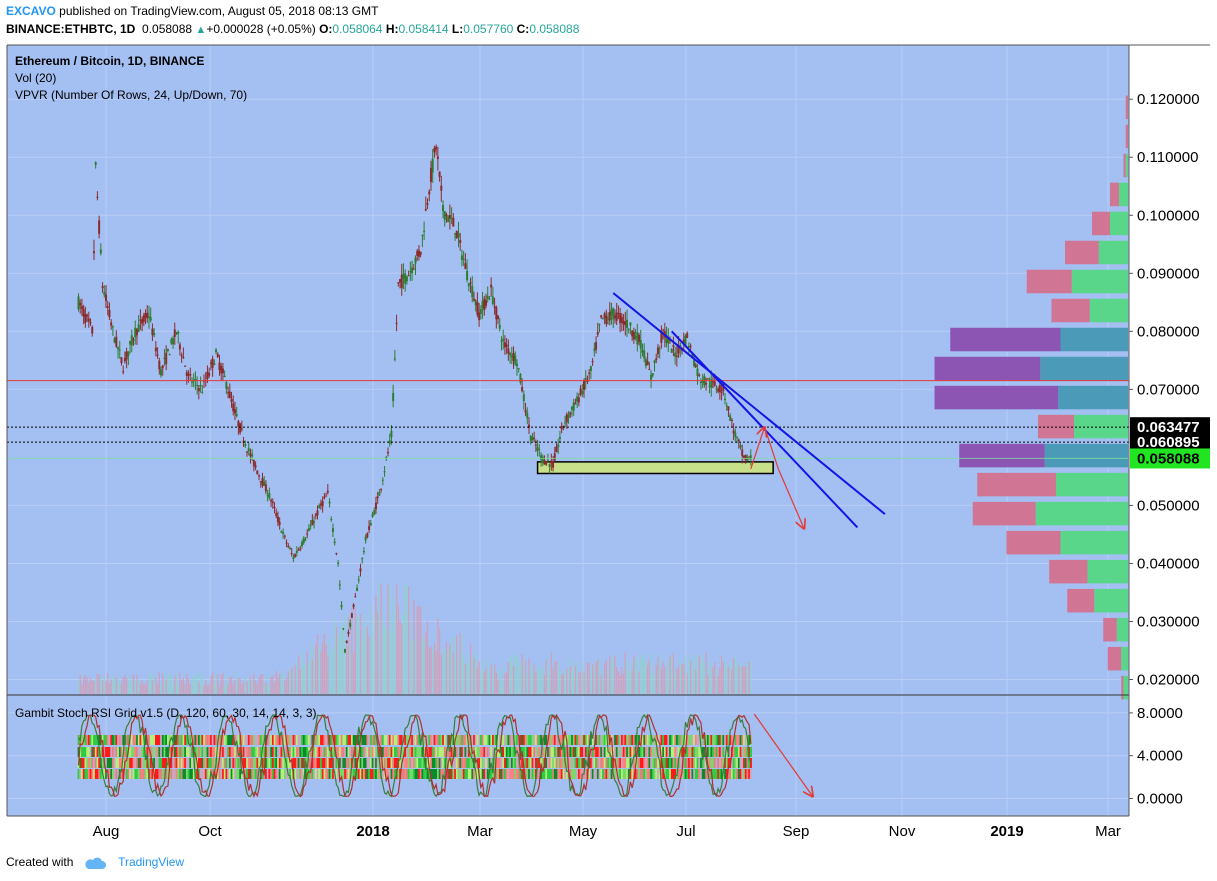 The width and height of the screenshot is (1217, 881). What do you see at coordinates (568, 830) in the screenshot?
I see `time-scale` at bounding box center [568, 830].